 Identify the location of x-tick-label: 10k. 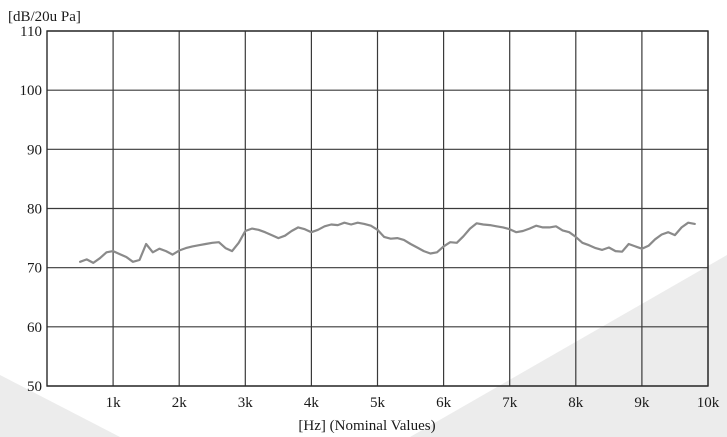
(708, 403).